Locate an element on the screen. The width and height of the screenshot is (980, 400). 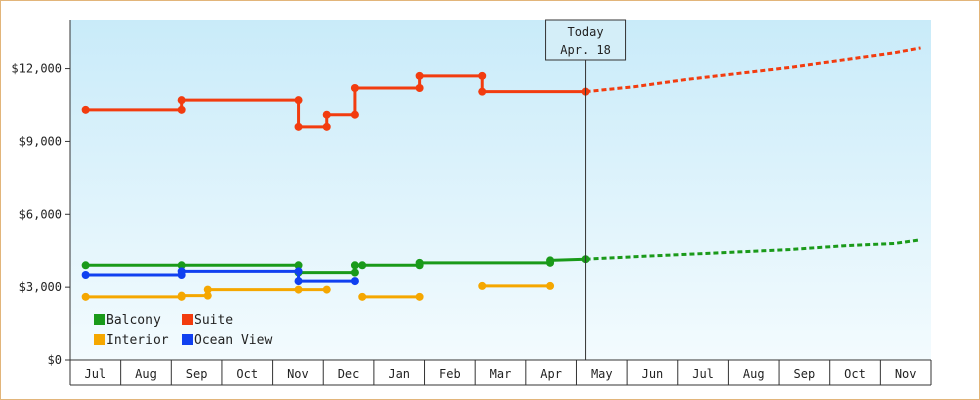
y-tick-label: $6,000 is located at coordinates (40, 214).